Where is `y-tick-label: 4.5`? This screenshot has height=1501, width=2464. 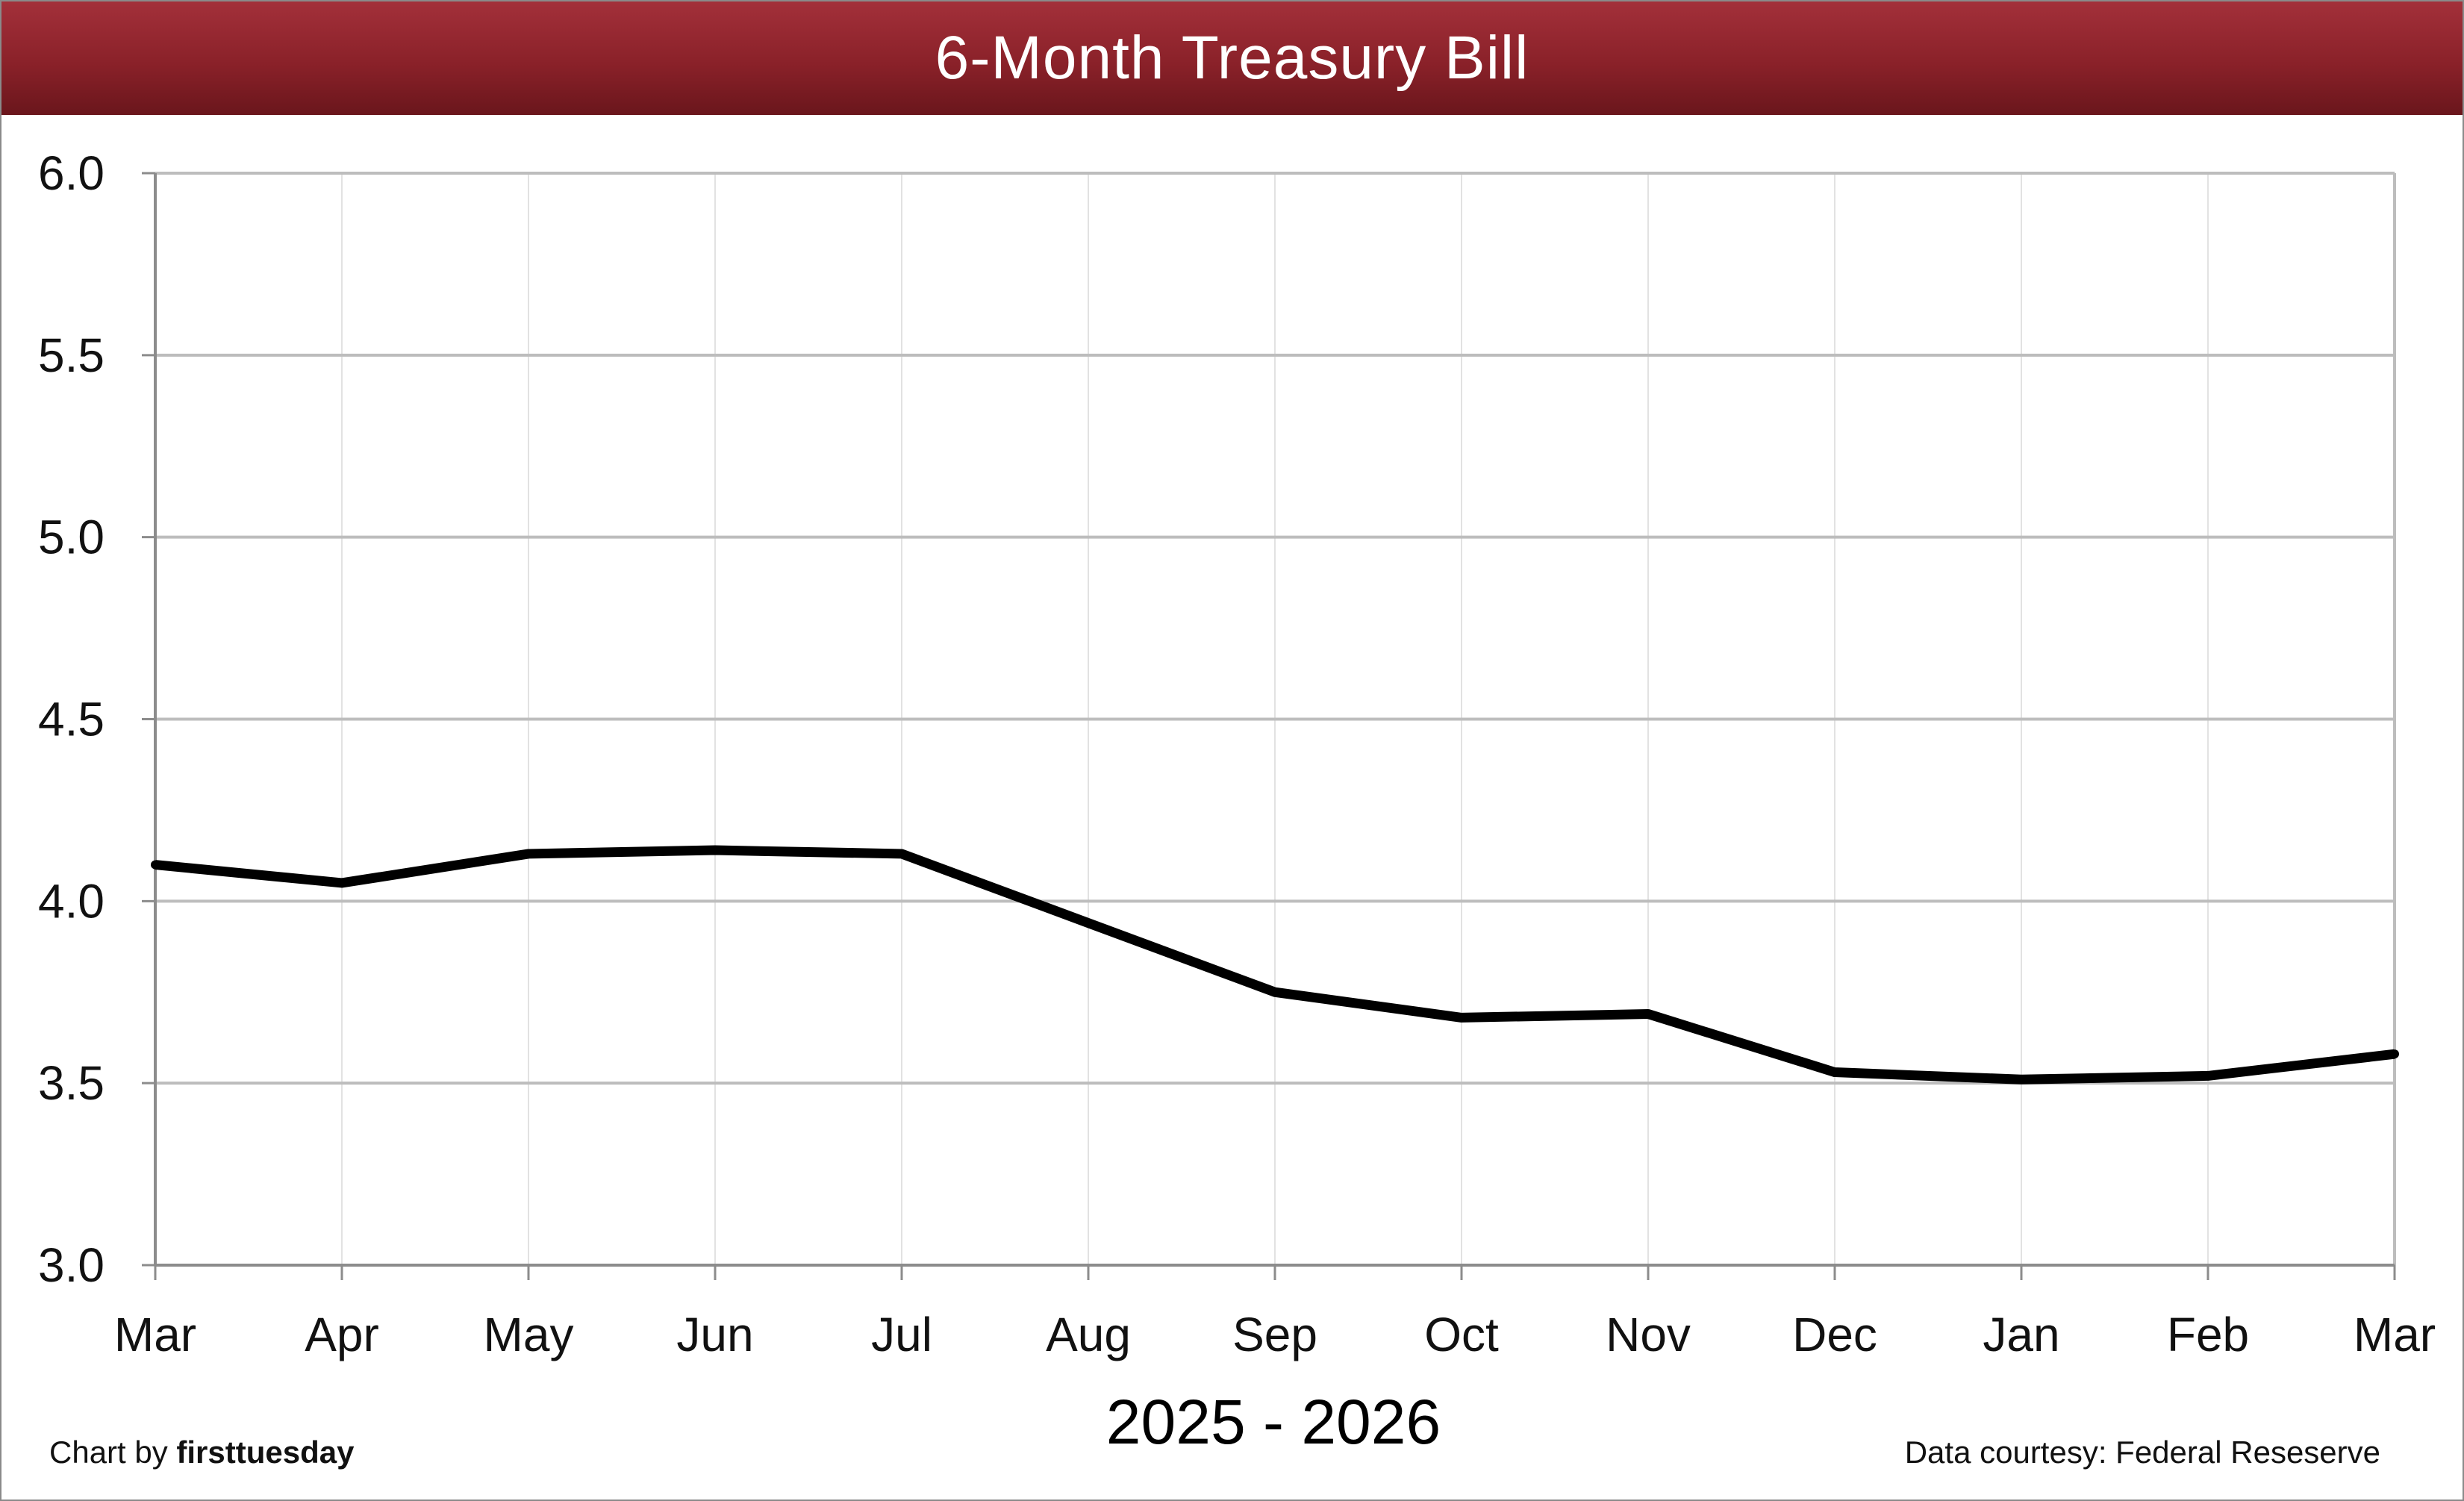
y-tick-label: 4.5 is located at coordinates (71, 719).